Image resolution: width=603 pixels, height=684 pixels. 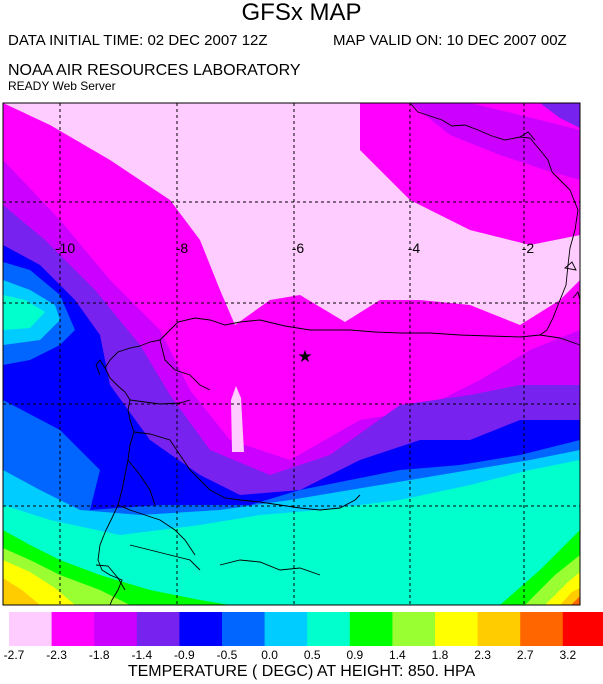 I want to click on data-initial-time: DATA INITIAL TIME: 02 DEC 2007 12Z, so click(x=138, y=40).